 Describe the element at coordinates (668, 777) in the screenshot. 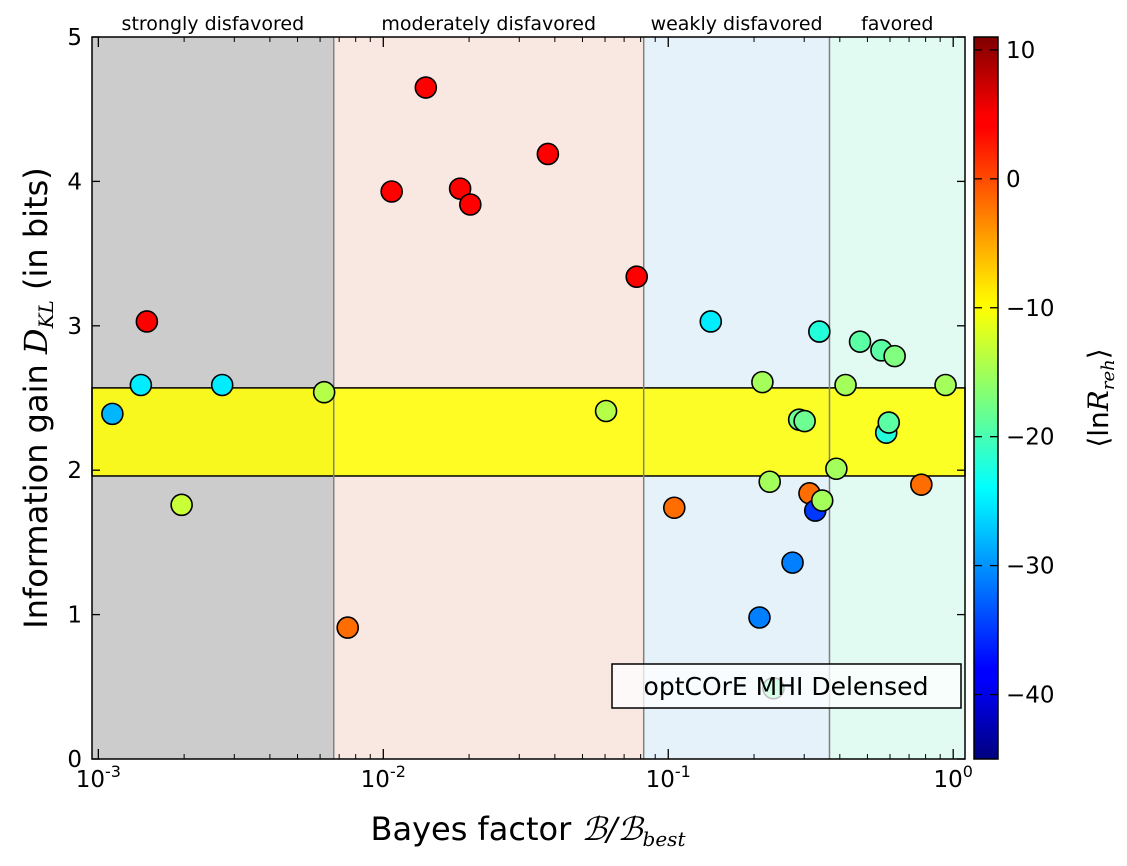

I see `x-tick-label: 10⁻¹` at that location.